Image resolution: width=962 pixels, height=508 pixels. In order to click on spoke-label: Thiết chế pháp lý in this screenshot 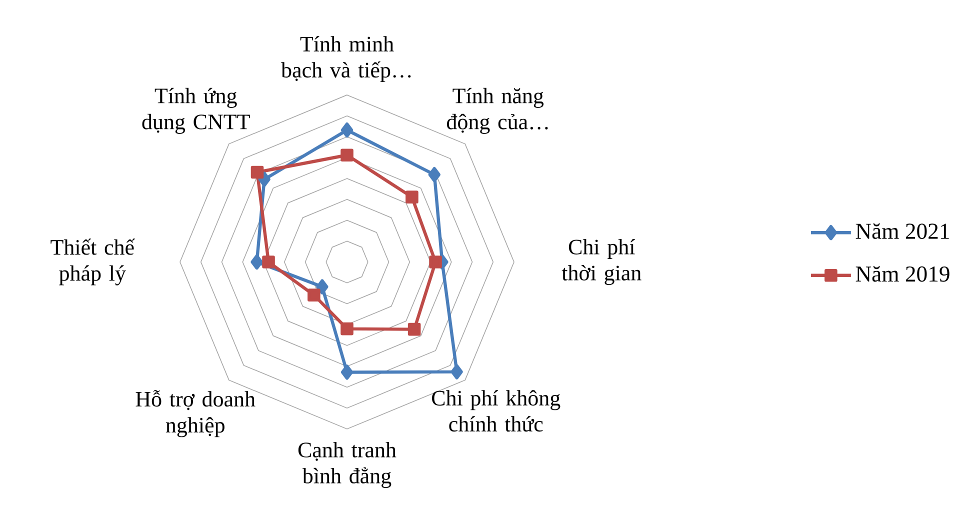, I will do `click(93, 262)`.